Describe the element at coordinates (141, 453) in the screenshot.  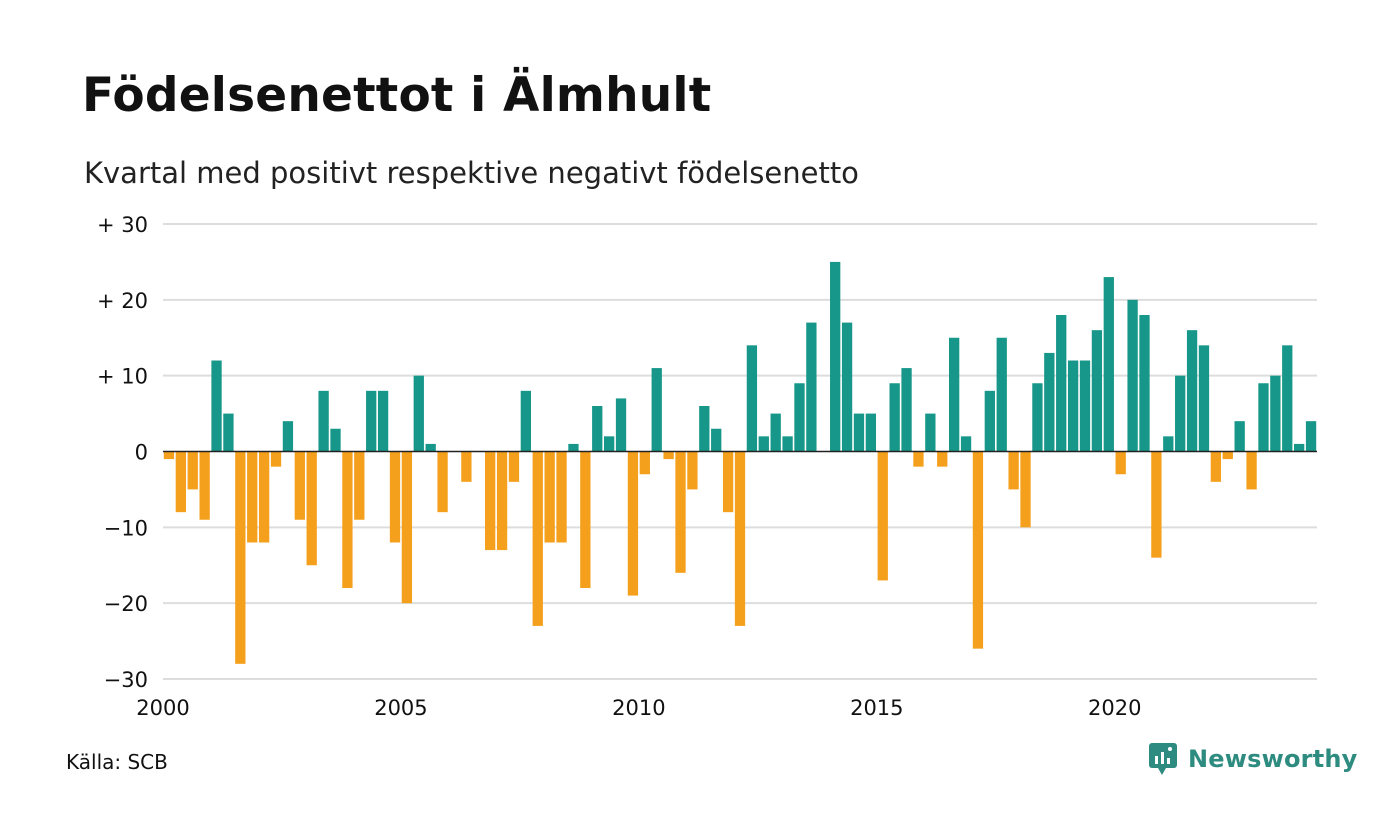
I see `y-tick-label: 0` at that location.